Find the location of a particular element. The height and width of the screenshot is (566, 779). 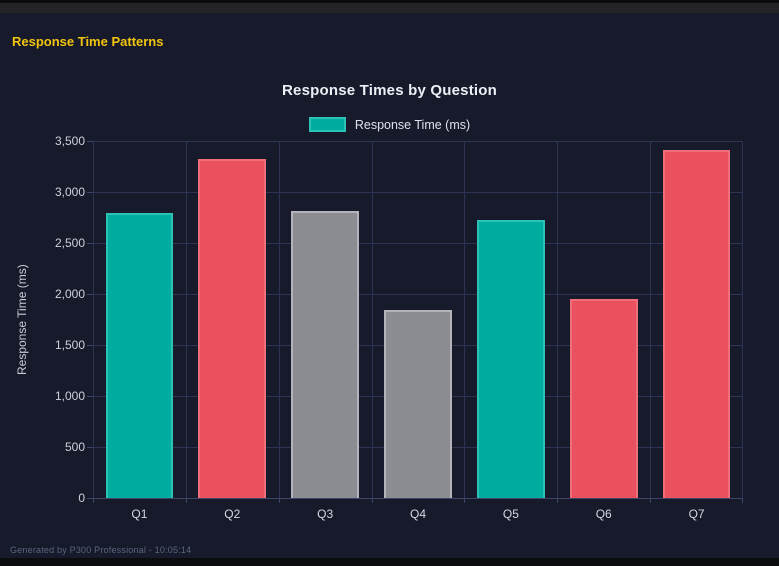

bar-q2 is located at coordinates (232, 328).